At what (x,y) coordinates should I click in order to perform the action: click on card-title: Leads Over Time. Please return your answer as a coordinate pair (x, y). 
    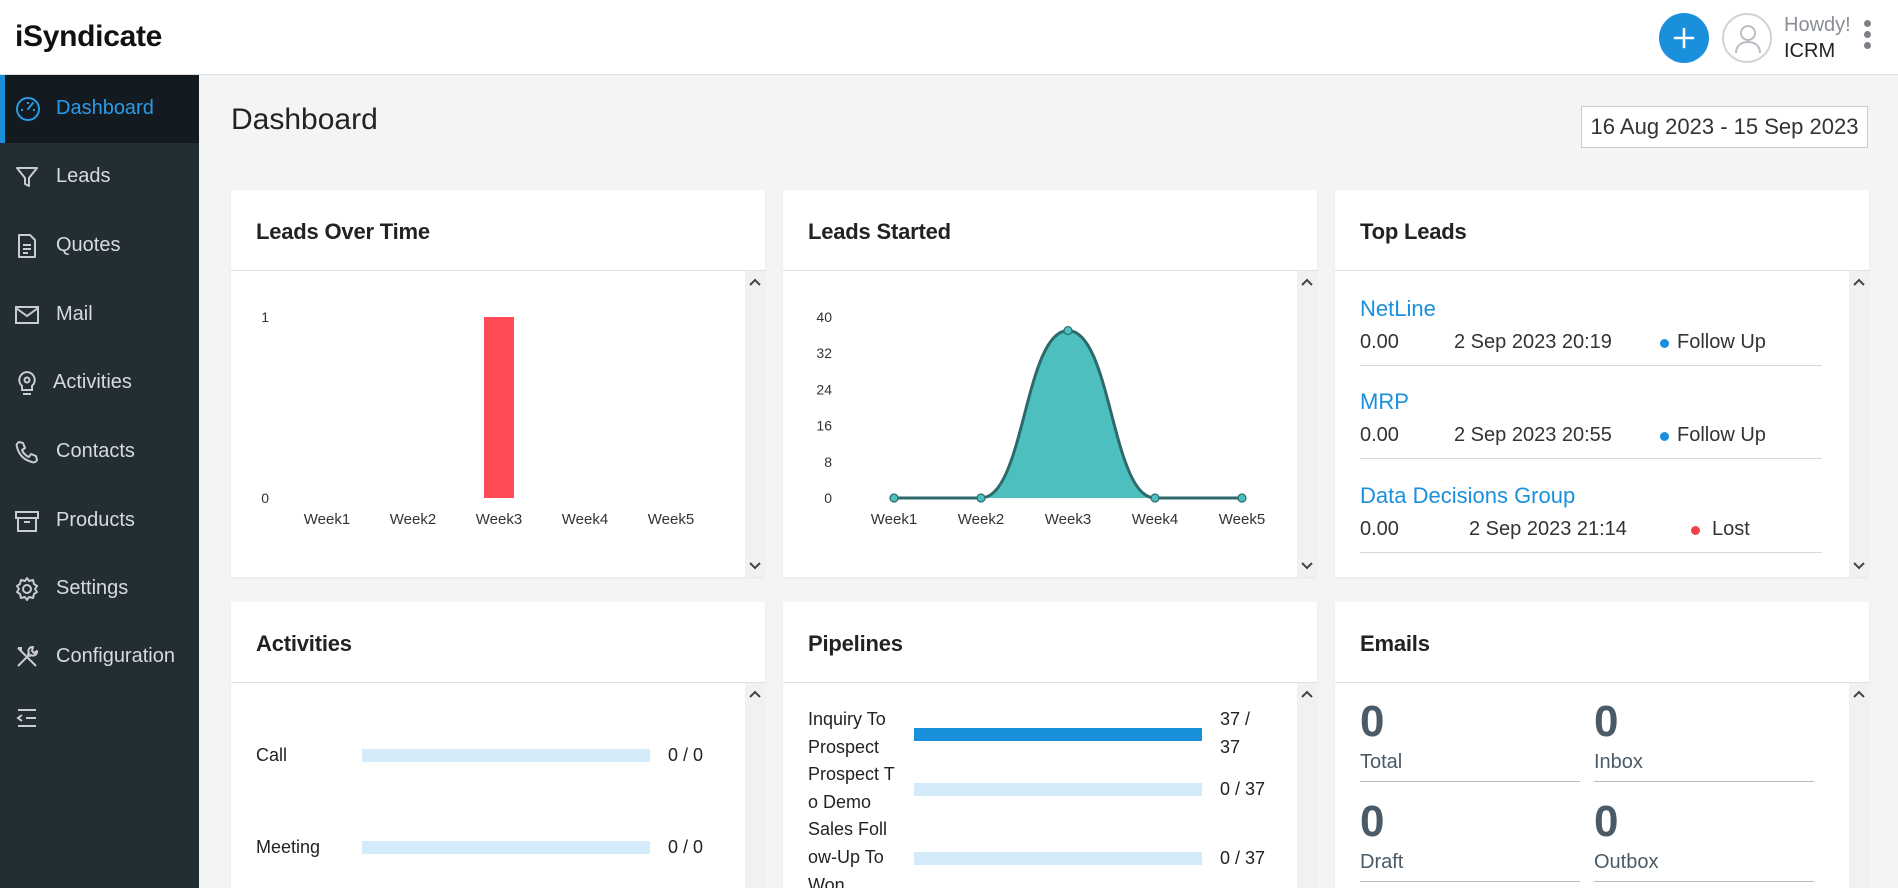
    Looking at the image, I should click on (343, 231).